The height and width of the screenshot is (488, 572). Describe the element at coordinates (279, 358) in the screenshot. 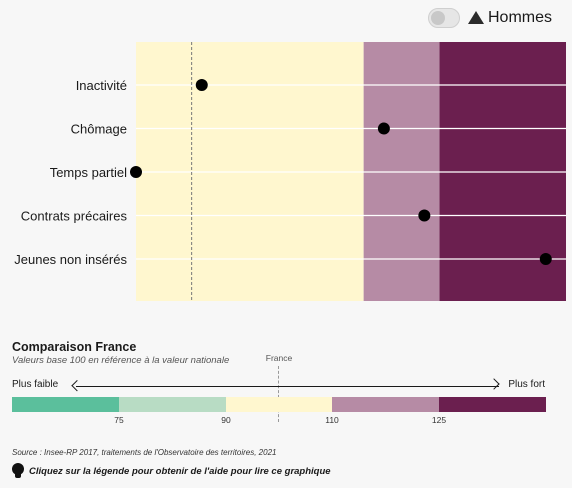

I see `france-reference-label: France` at that location.